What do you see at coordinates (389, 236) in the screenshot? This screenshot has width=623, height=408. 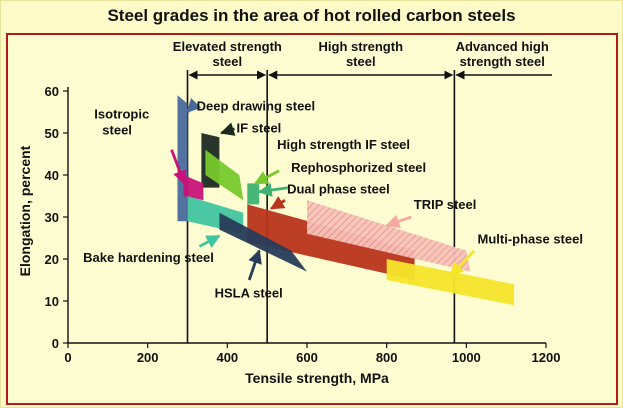 I see `grade-area-trip-steel` at bounding box center [389, 236].